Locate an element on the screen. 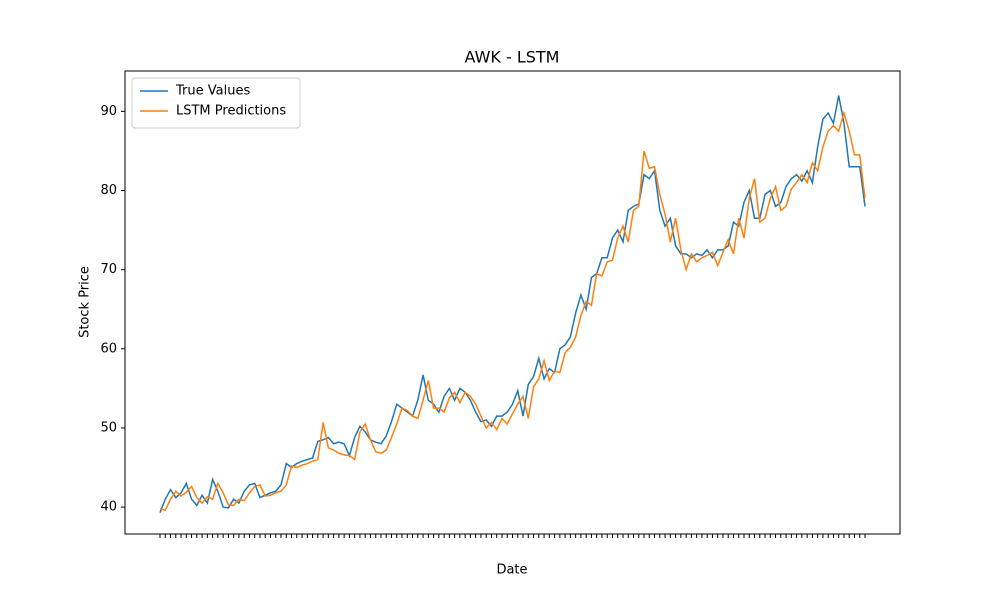  legend-label: True Values is located at coordinates (212, 91).